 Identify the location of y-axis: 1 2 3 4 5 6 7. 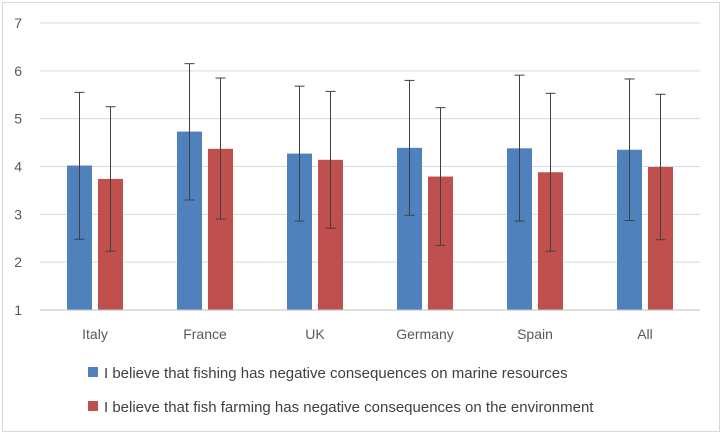
(18, 166).